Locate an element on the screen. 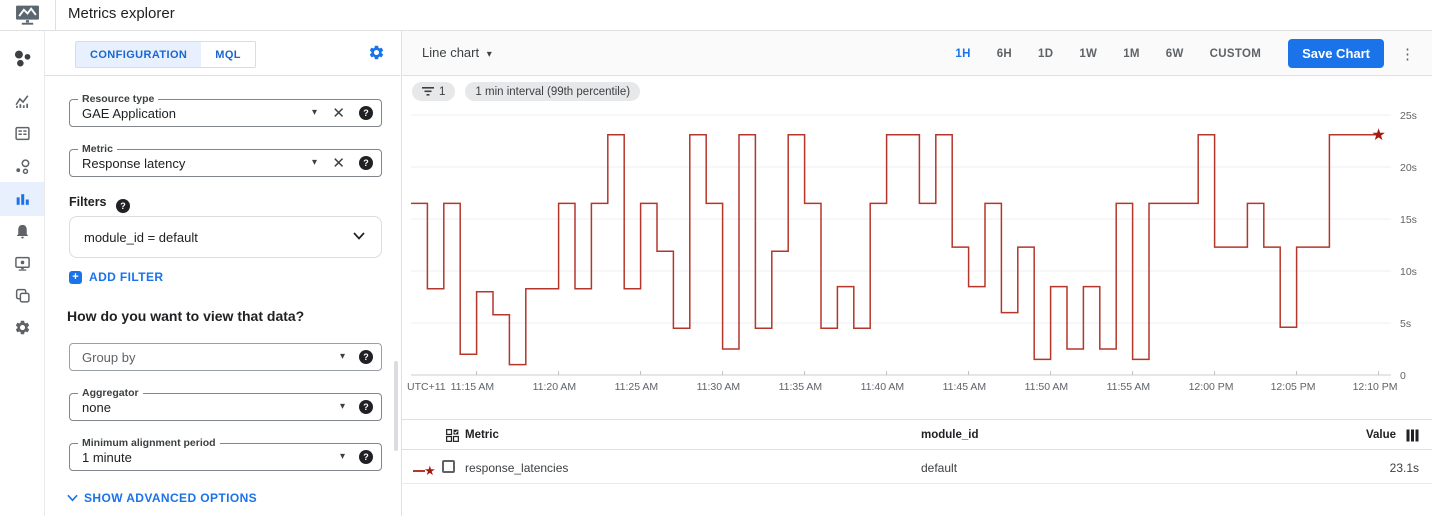 The image size is (1432, 516). filter-expression: module_id = default is located at coordinates (141, 237).